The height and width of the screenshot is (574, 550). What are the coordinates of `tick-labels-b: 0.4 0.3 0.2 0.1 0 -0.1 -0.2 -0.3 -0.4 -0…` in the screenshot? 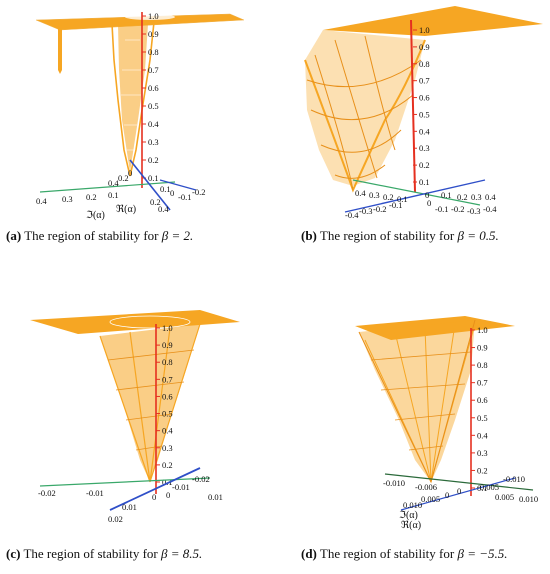 It's located at (421, 204).